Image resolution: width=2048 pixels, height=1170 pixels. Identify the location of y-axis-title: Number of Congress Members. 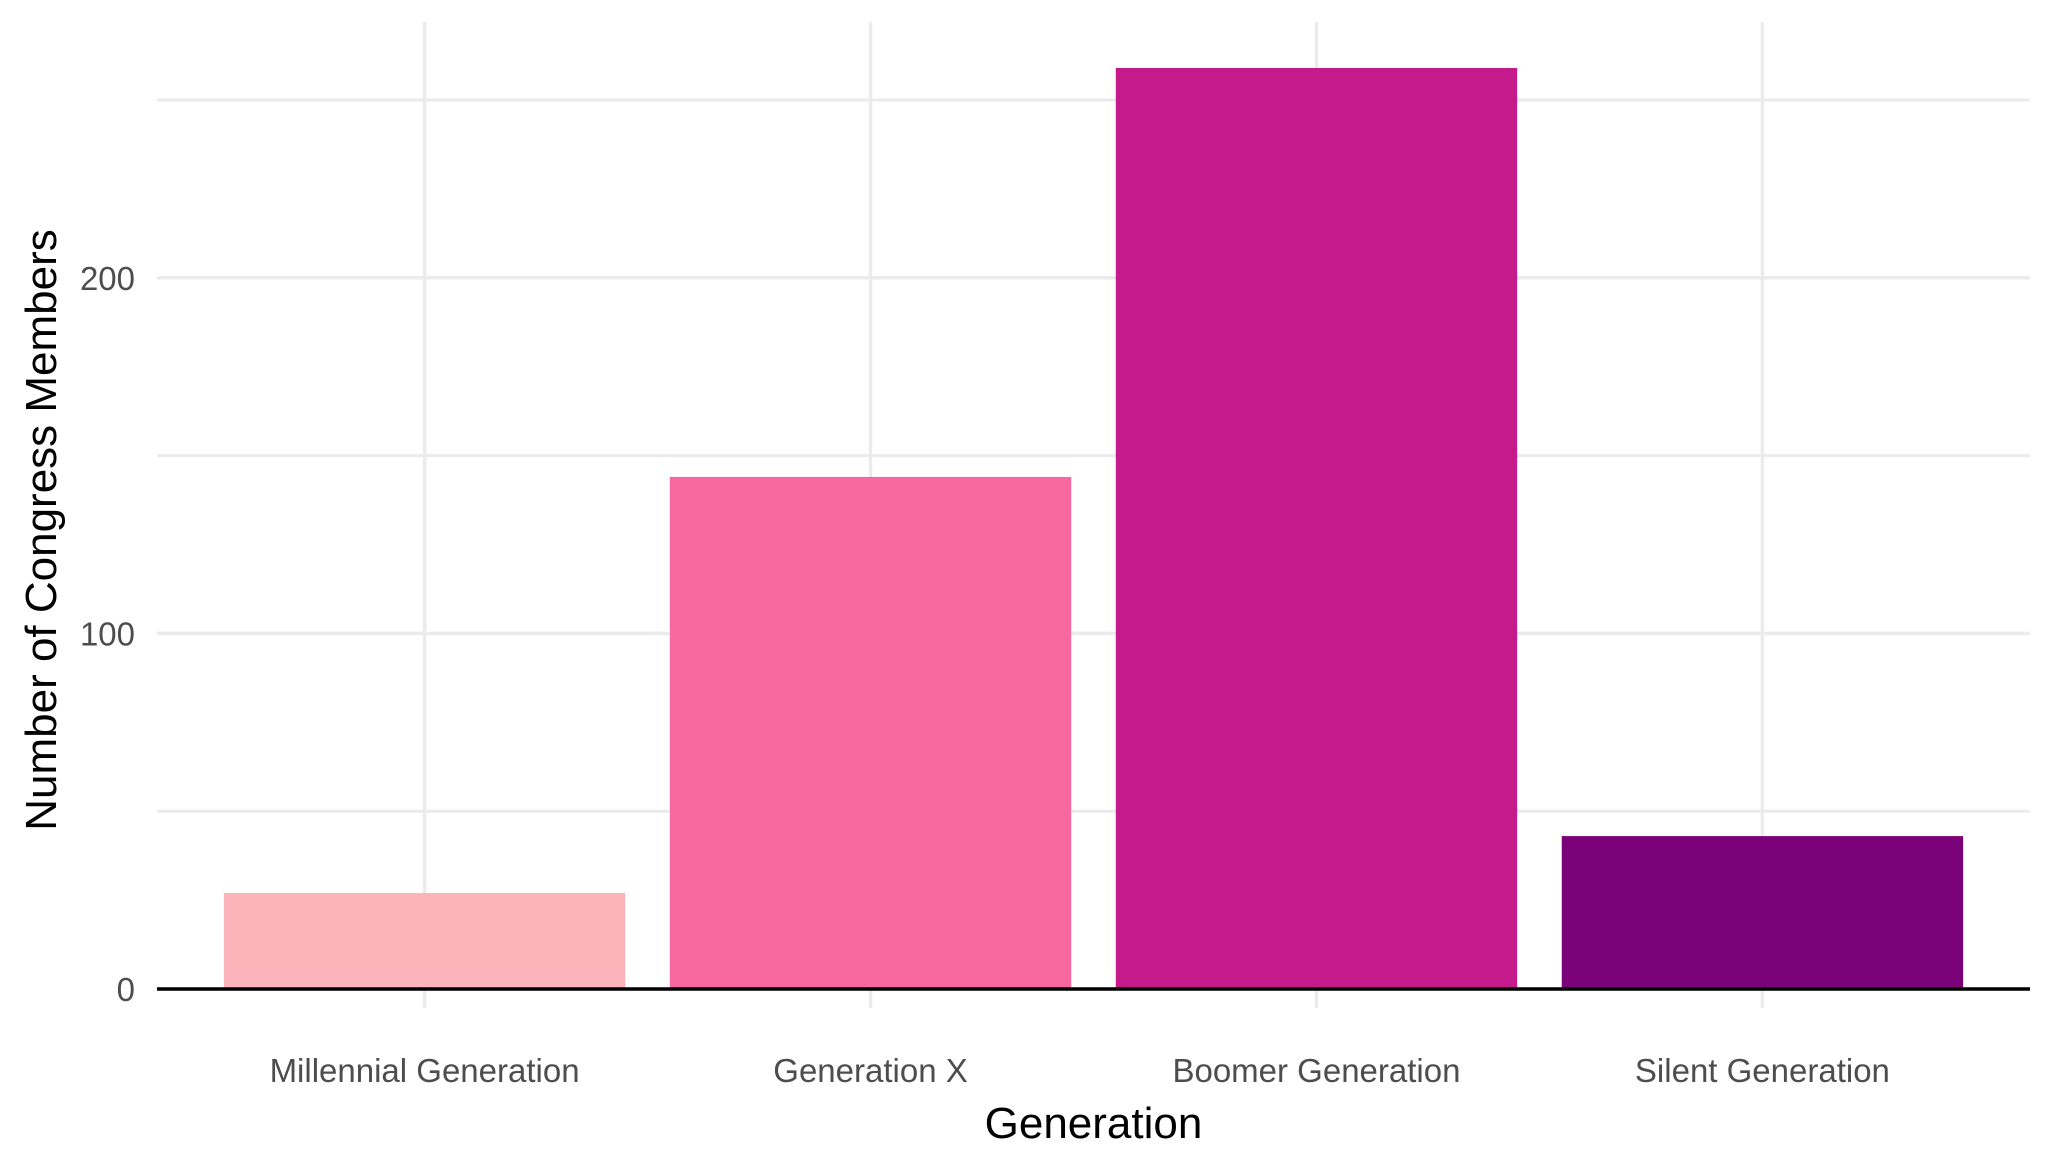
(41, 530).